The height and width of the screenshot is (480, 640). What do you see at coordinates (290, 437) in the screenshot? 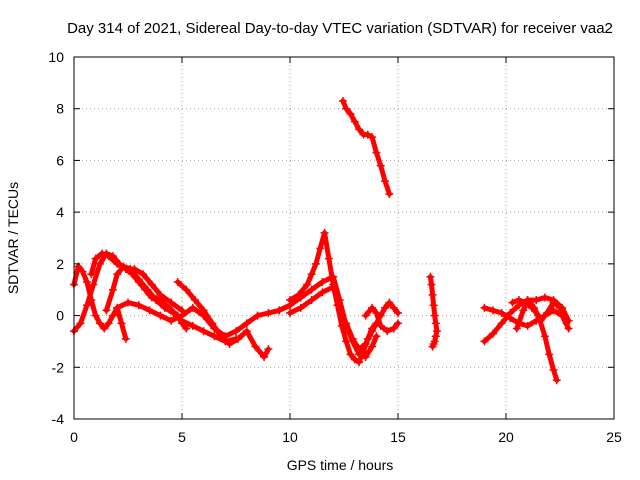
I see `x-tick-label: 10` at bounding box center [290, 437].